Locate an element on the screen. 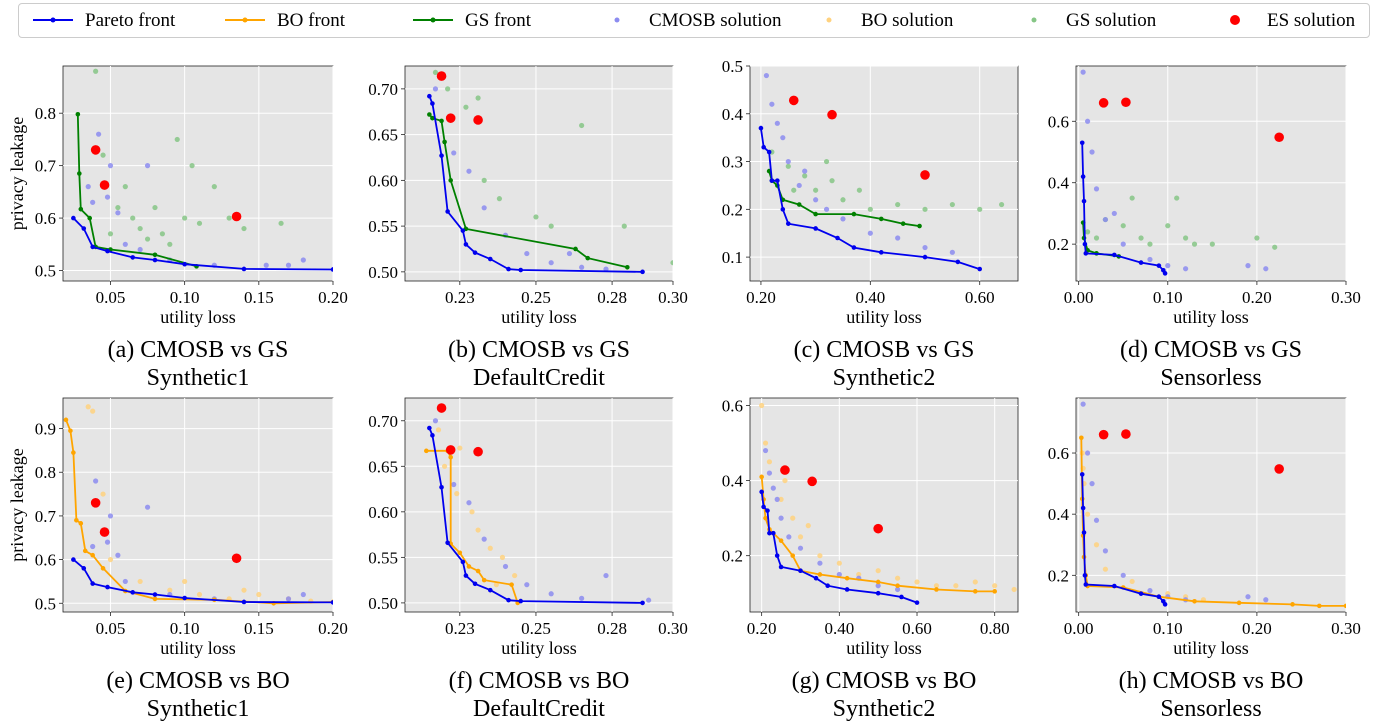  x-tick-label: 0.25 is located at coordinates (536, 628).